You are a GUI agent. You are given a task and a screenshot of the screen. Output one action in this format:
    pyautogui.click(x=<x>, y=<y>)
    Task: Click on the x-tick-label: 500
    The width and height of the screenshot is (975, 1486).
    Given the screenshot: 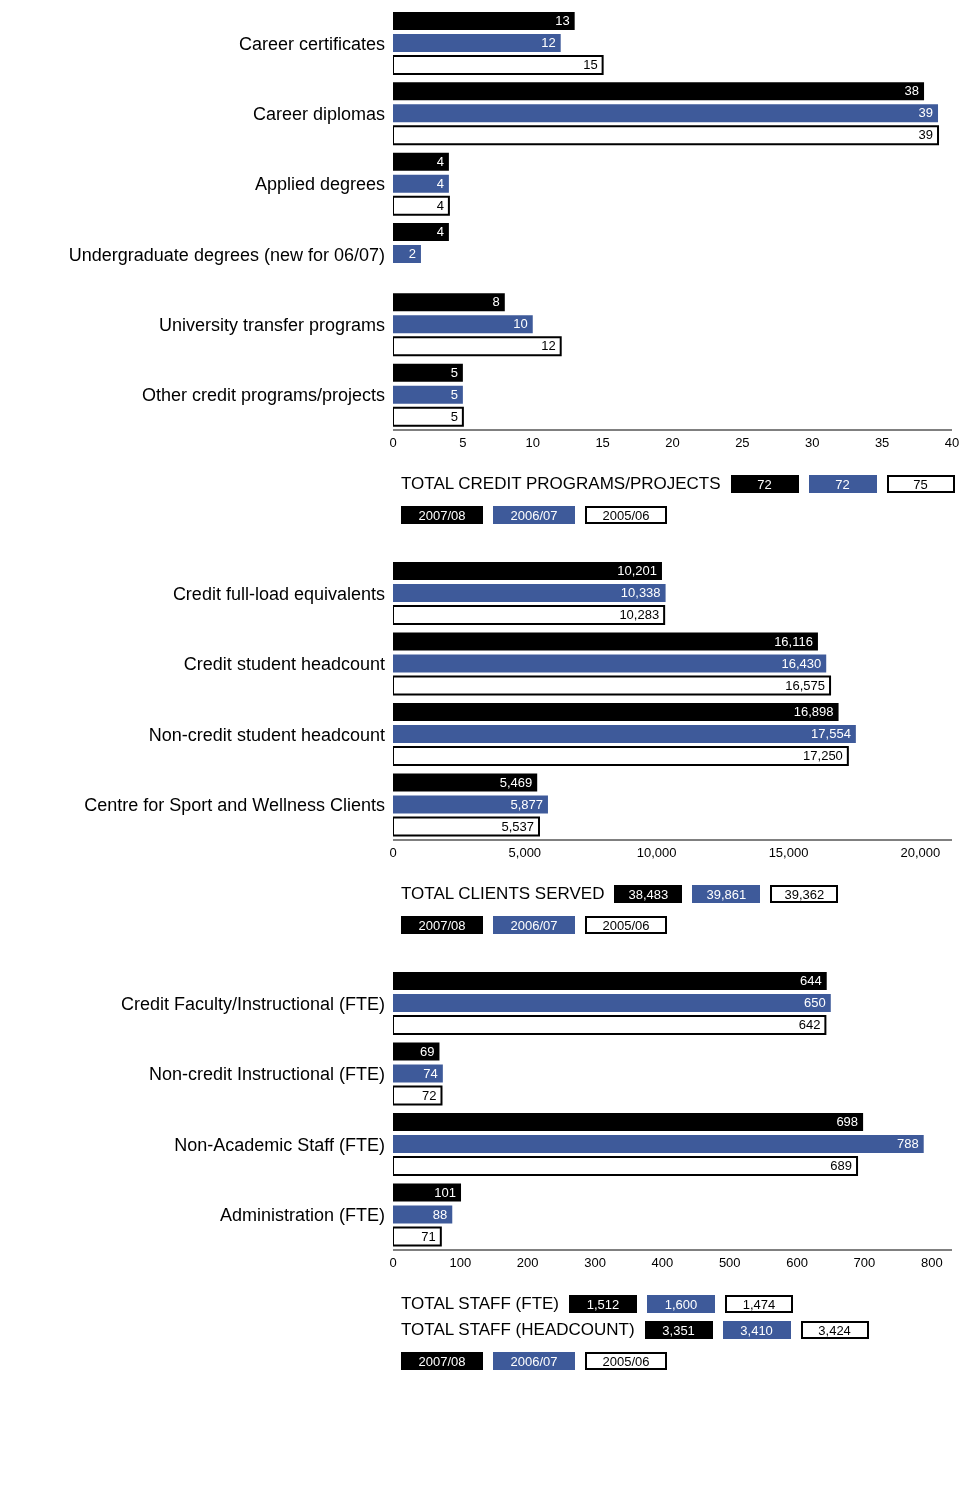 What is the action you would take?
    pyautogui.click(x=729, y=1263)
    